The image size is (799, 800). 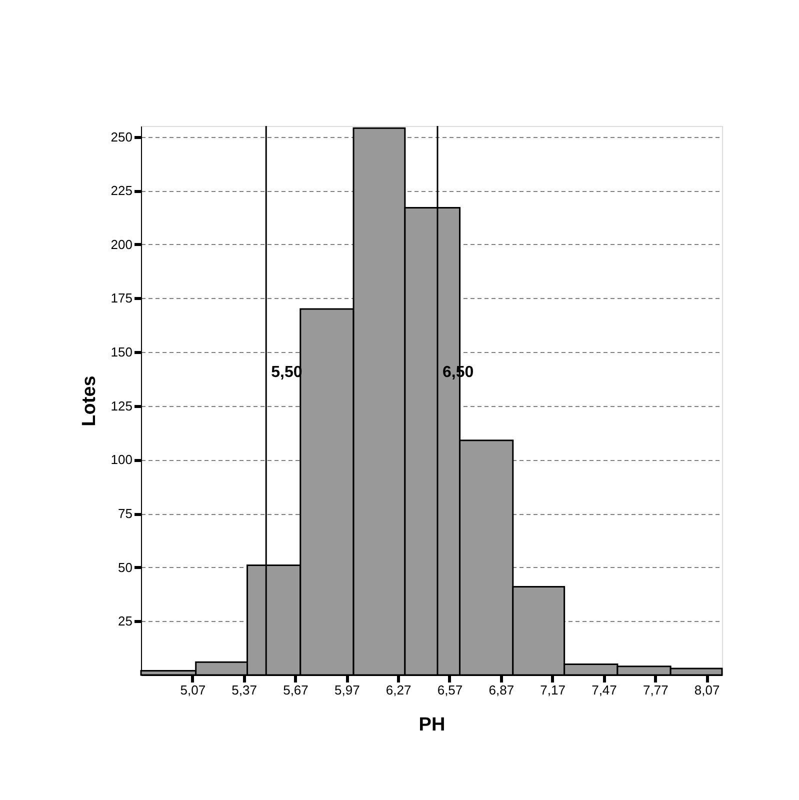 I want to click on x-tick-label: 5,97, so click(x=347, y=690).